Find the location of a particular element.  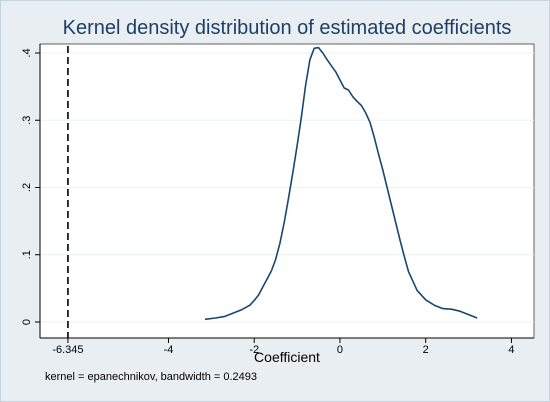

x-tick-label: 2 is located at coordinates (426, 350).